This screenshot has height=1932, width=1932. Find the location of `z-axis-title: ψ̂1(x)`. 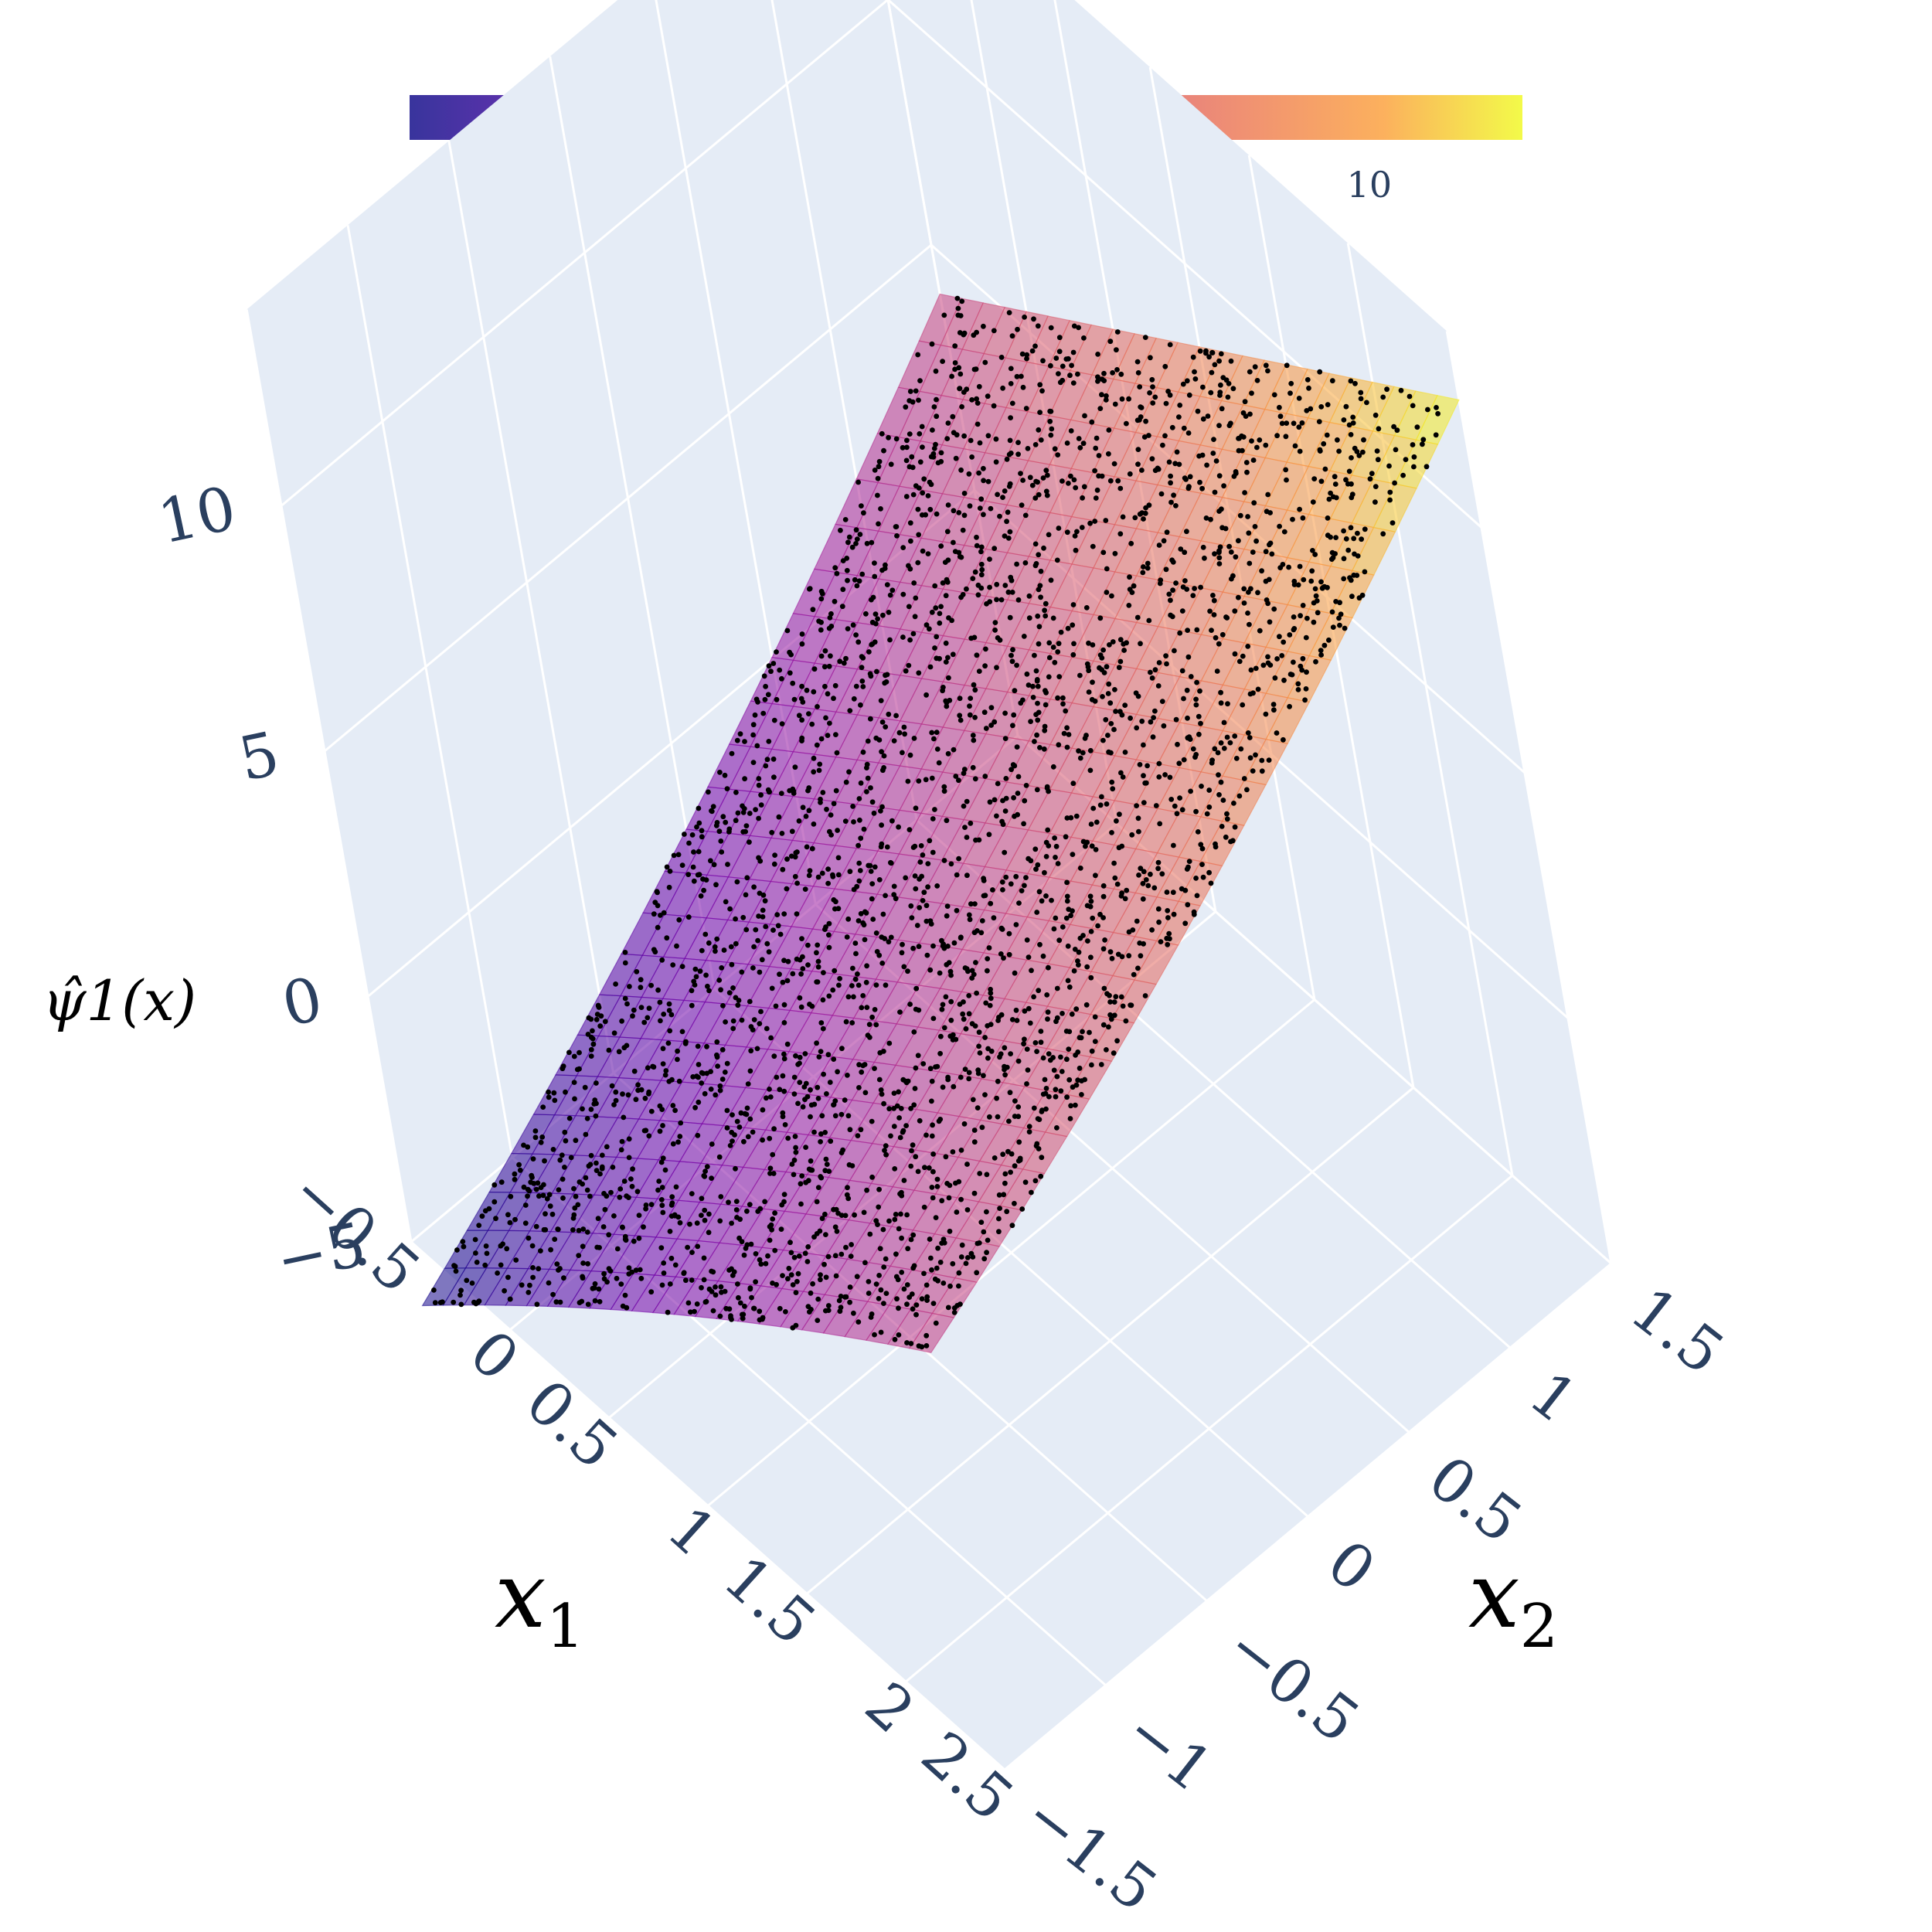

z-axis-title: ψ̂1(x) is located at coordinates (120, 1000).